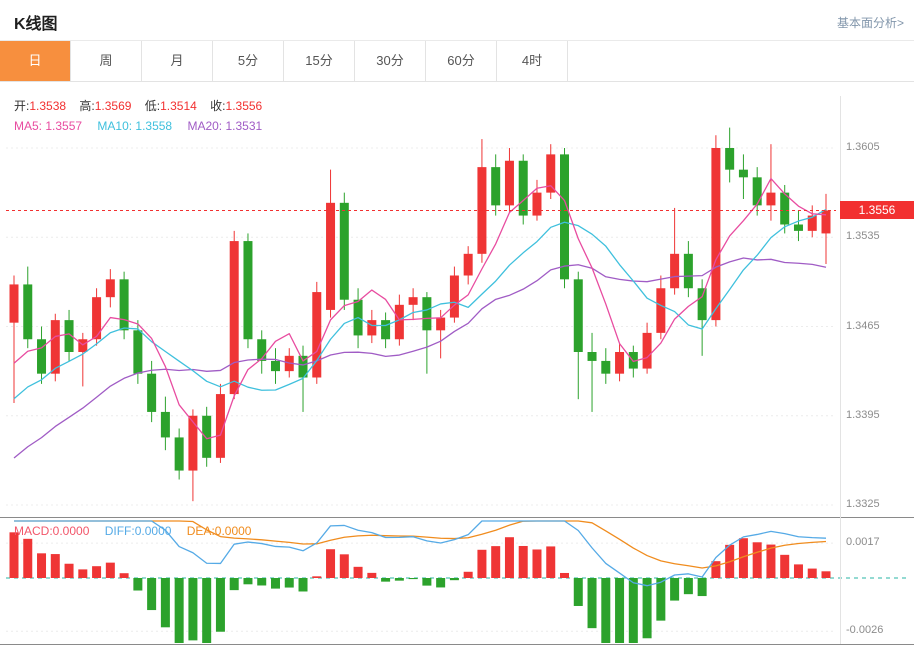 The image size is (914, 646). Describe the element at coordinates (225, 126) in the screenshot. I see `ma20-legend: MA20: 1.3531` at that location.